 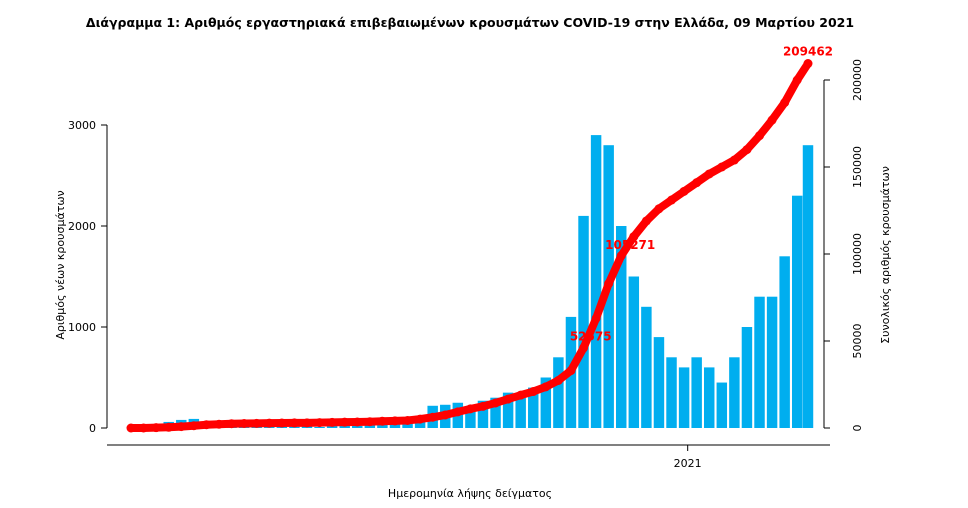 I want to click on x-tick-label: 2021, so click(x=688, y=463).